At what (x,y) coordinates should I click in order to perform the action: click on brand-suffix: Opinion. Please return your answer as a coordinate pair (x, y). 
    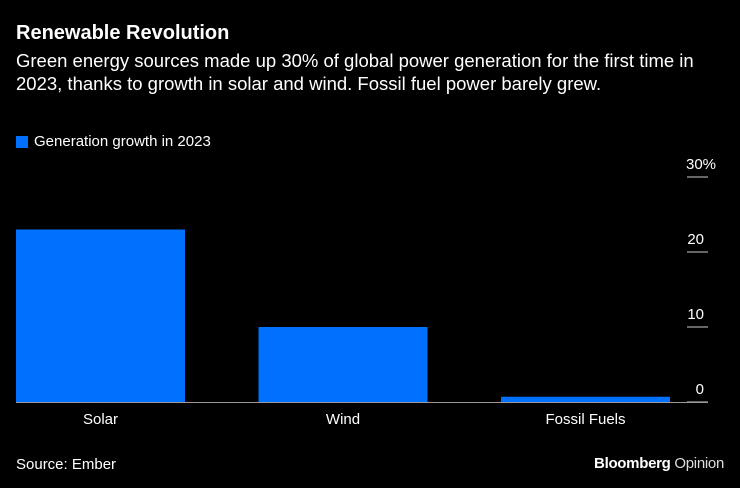
    Looking at the image, I should click on (699, 463).